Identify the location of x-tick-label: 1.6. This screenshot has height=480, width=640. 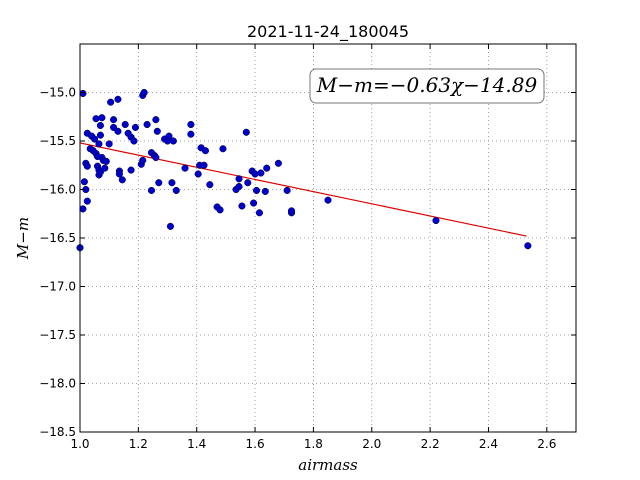
(255, 444).